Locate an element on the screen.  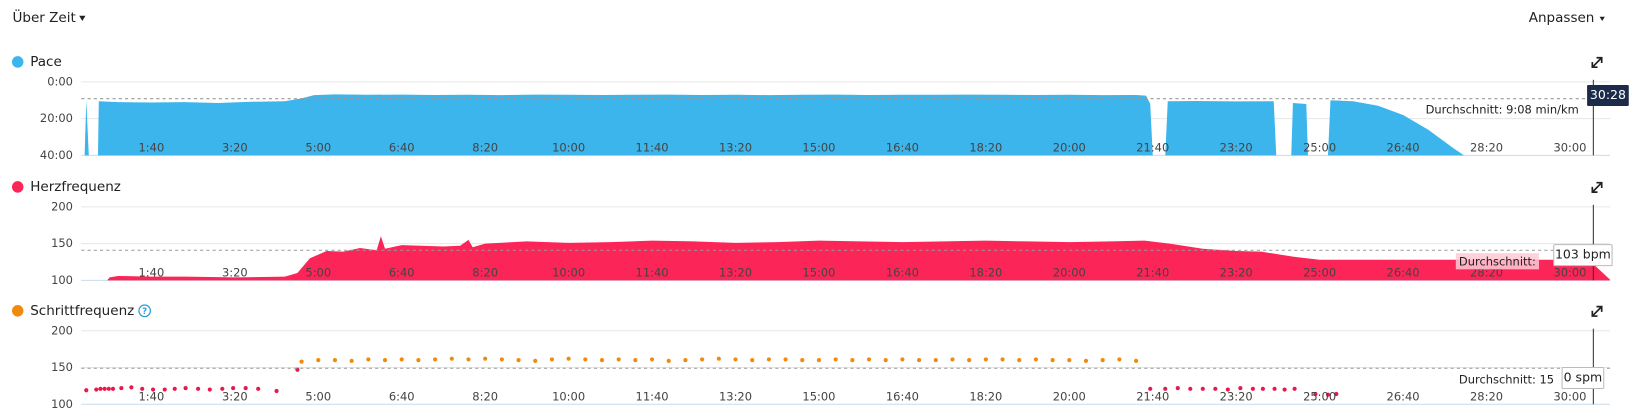
help-icon-label: ? is located at coordinates (144, 311).